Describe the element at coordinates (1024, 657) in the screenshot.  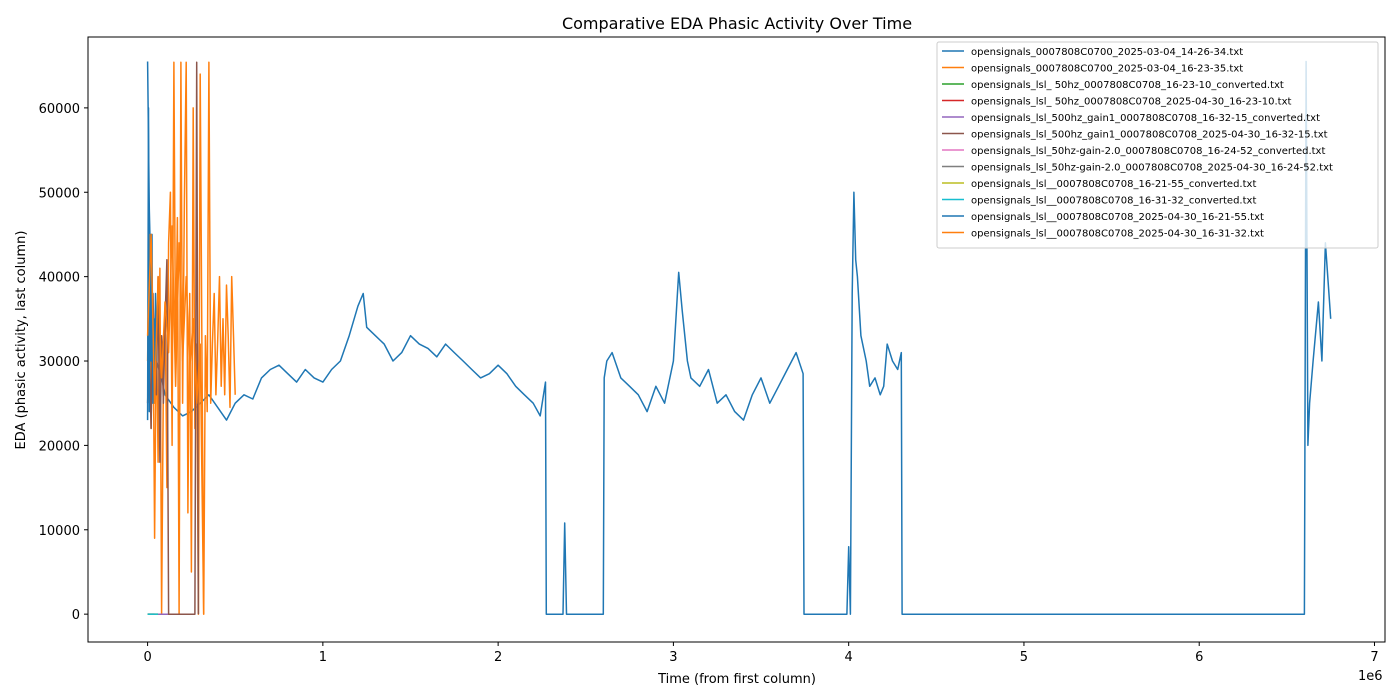
I see `x-tick-label: 5` at that location.